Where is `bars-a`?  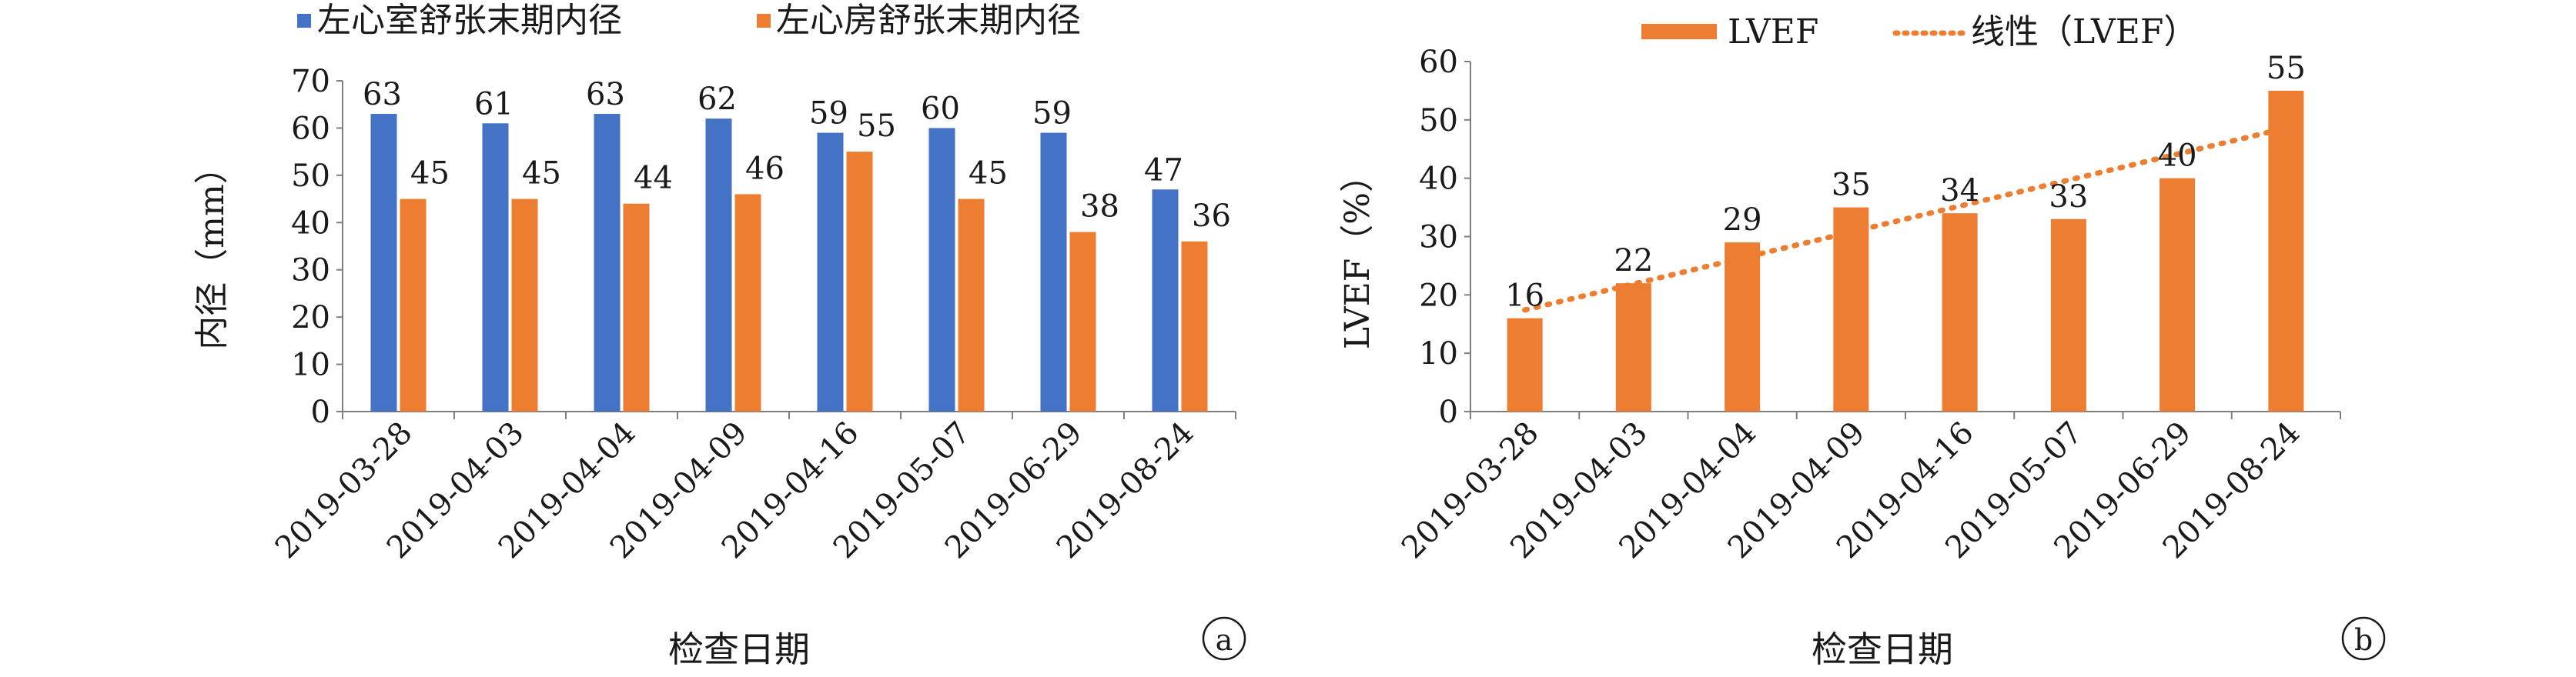
bars-a is located at coordinates (789, 263).